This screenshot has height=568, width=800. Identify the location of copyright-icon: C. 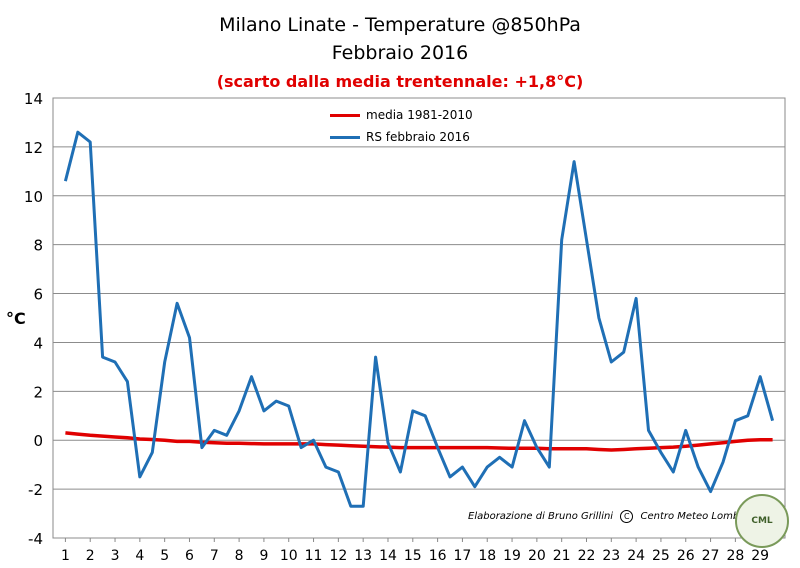
(627, 516).